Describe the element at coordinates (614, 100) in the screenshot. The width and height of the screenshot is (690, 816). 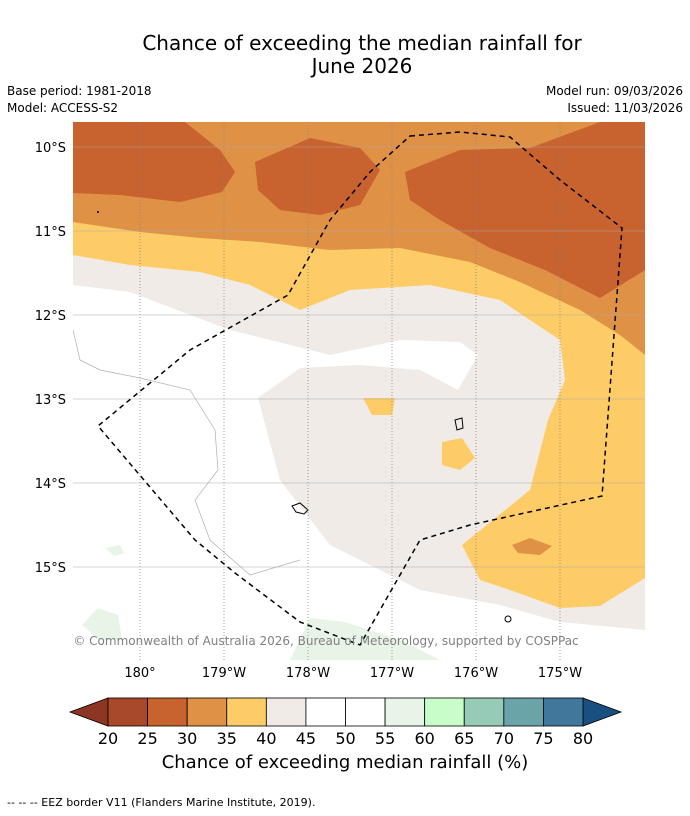
I see `meta-right: Model run: 09/03/2026 Issued: 11/03/2026` at that location.